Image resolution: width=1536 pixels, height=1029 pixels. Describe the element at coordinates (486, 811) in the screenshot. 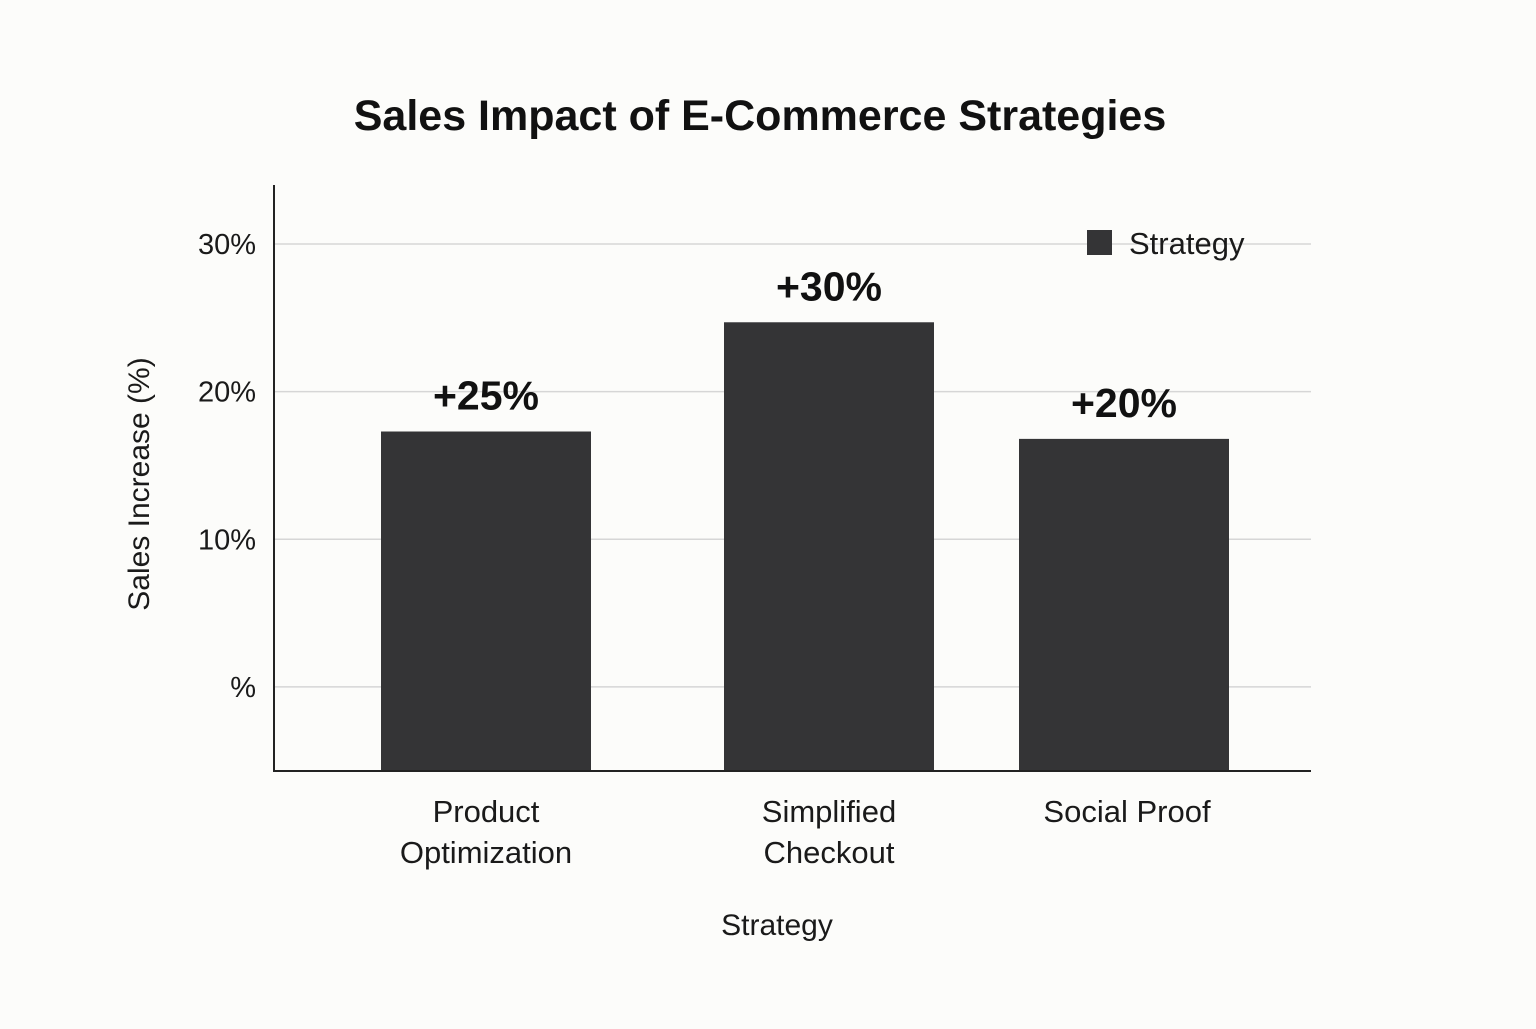

I see `x-category-label: Product` at that location.